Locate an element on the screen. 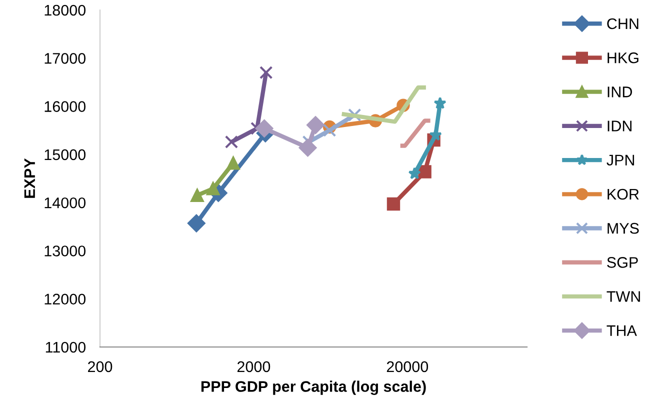 Image resolution: width=672 pixels, height=398 pixels. legend-label: IDN is located at coordinates (620, 126).